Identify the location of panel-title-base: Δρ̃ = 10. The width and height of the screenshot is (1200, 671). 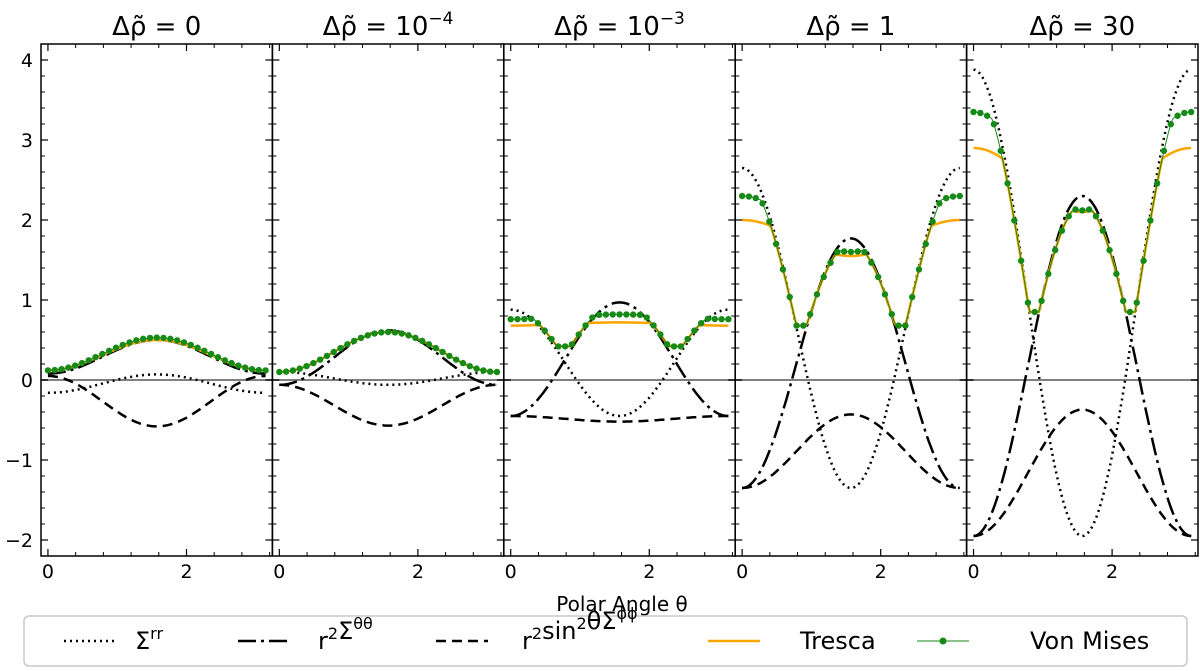
(607, 27).